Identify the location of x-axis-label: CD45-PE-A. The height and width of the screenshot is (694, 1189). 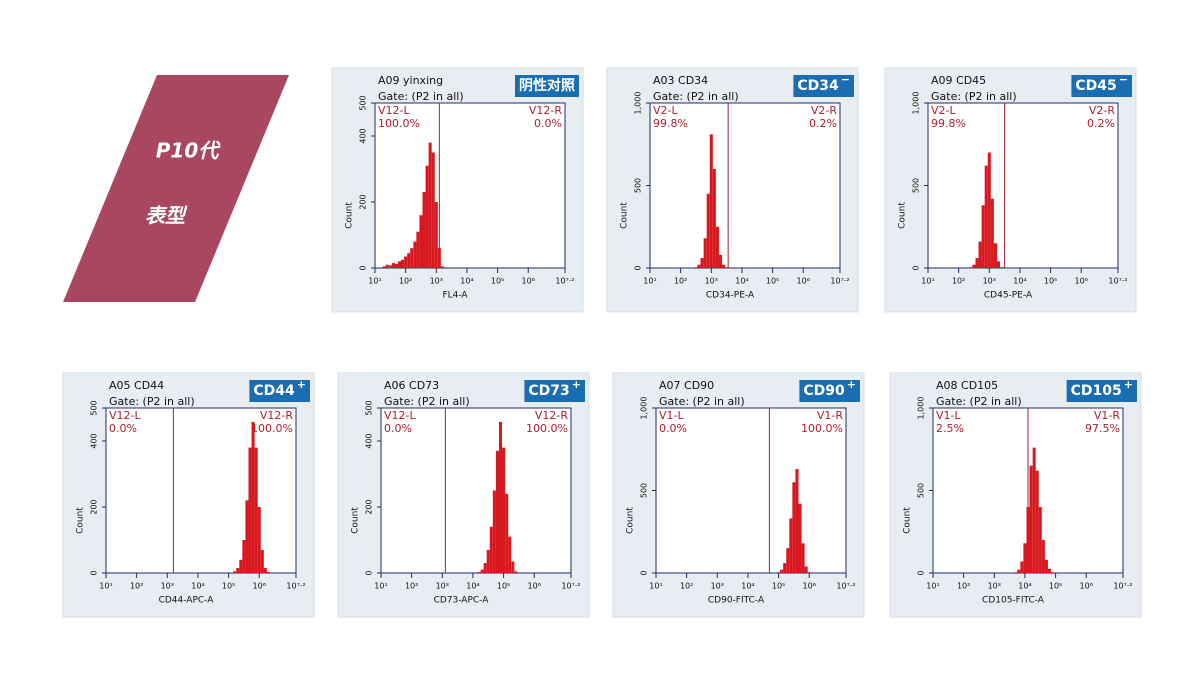
(1008, 296).